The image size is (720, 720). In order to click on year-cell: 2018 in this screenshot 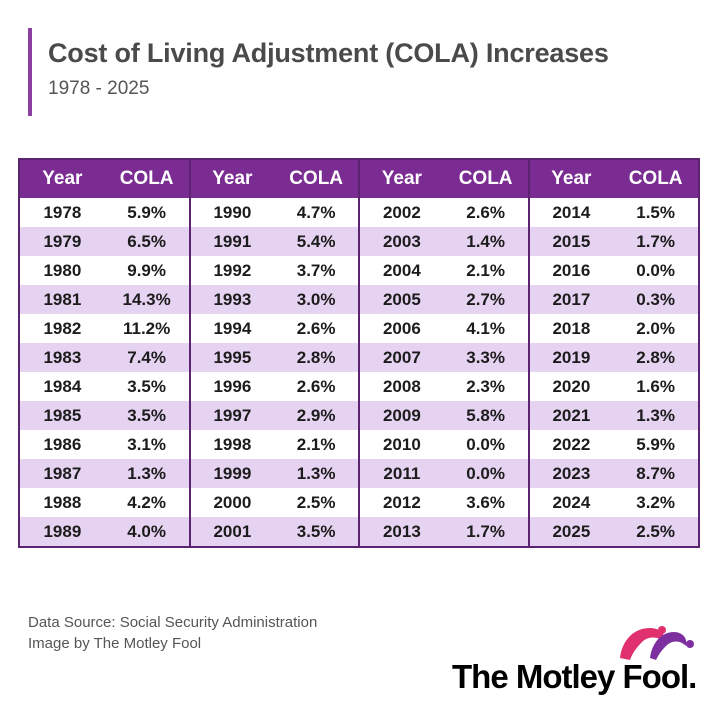, I will do `click(570, 328)`.